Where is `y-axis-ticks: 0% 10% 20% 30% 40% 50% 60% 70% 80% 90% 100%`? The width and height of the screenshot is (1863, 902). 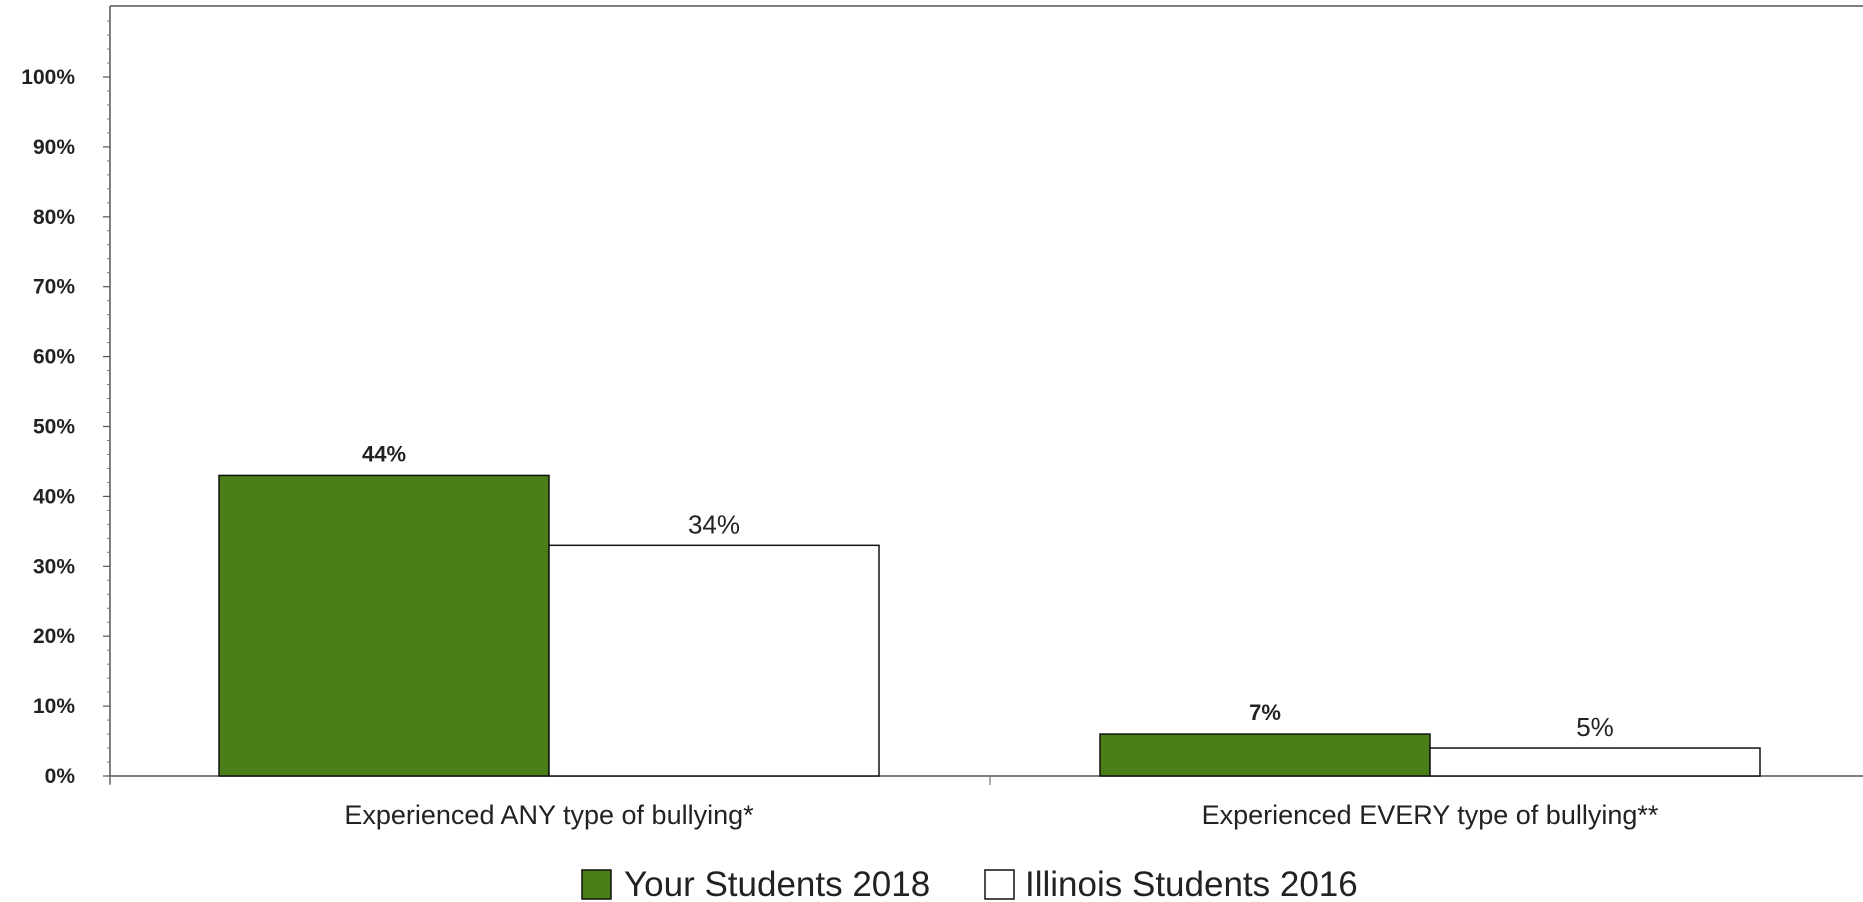
y-axis-ticks: 0% 10% 20% 30% 40% 50% 60% 70% 80% 90% 100% is located at coordinates (65, 427).